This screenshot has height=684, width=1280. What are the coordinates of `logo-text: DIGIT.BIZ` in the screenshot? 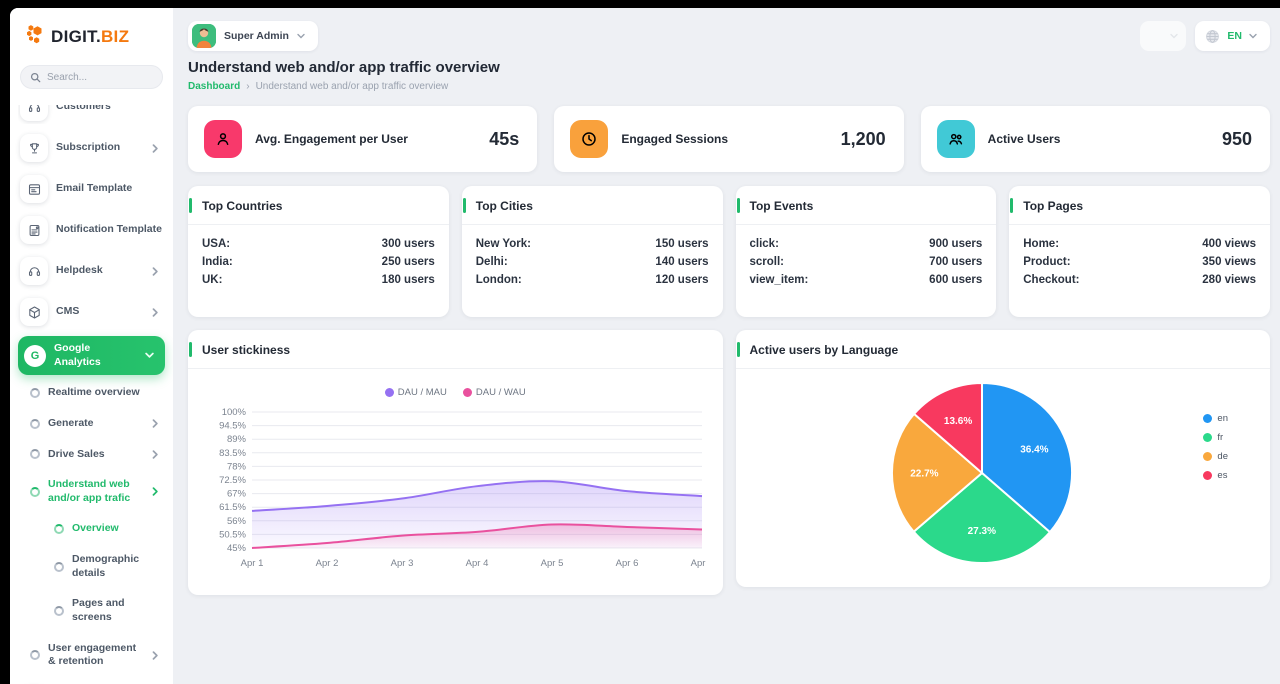 It's located at (90, 36).